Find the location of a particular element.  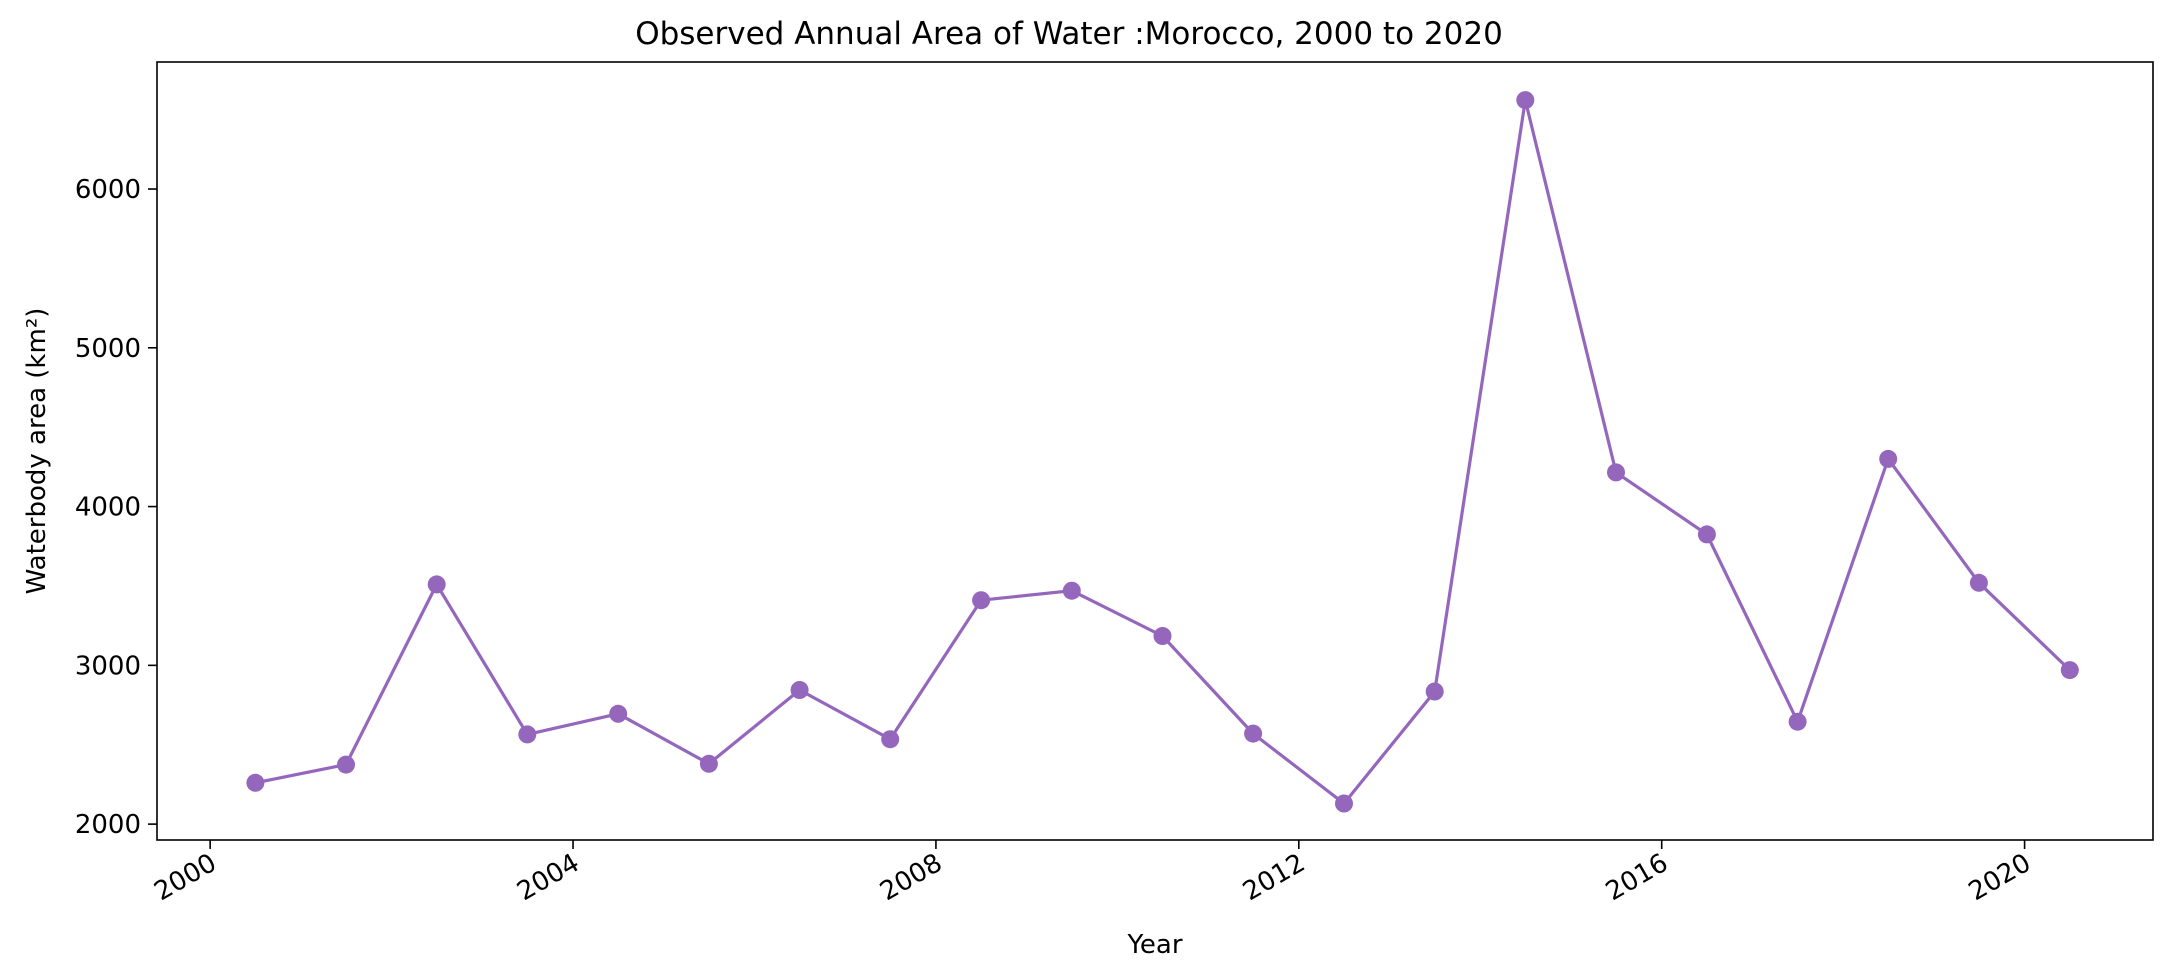

y-tick-label: 3000 is located at coordinates (108, 666).